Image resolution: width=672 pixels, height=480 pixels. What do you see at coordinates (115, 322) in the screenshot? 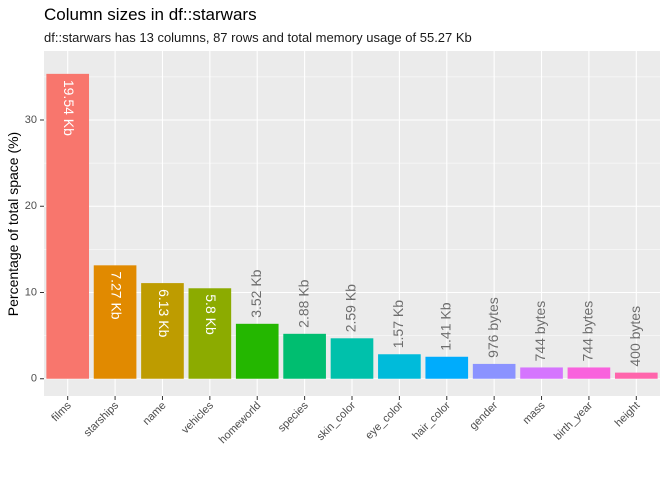
I see `bar-starships` at bounding box center [115, 322].